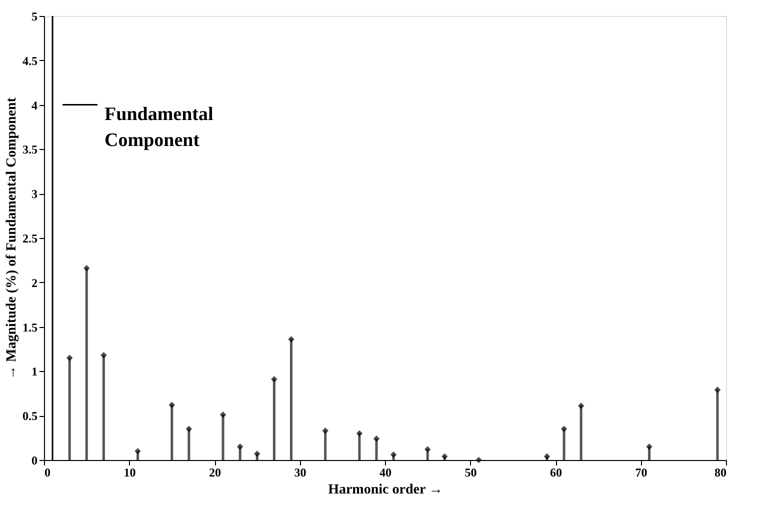  I want to click on y-tick-label: 3, so click(35, 194).